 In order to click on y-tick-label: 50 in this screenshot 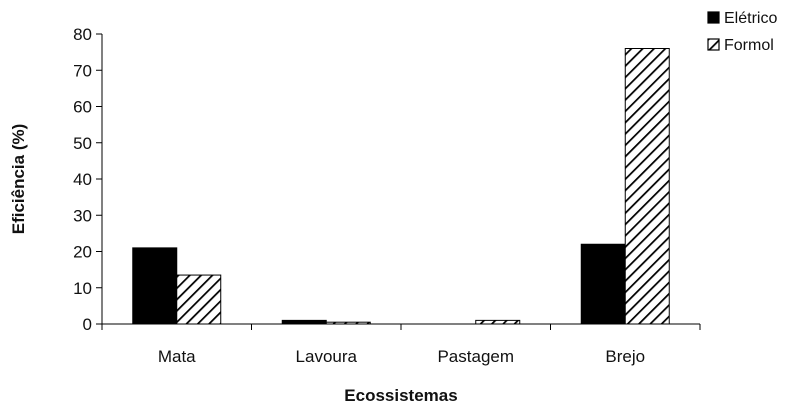, I will do `click(82, 143)`.